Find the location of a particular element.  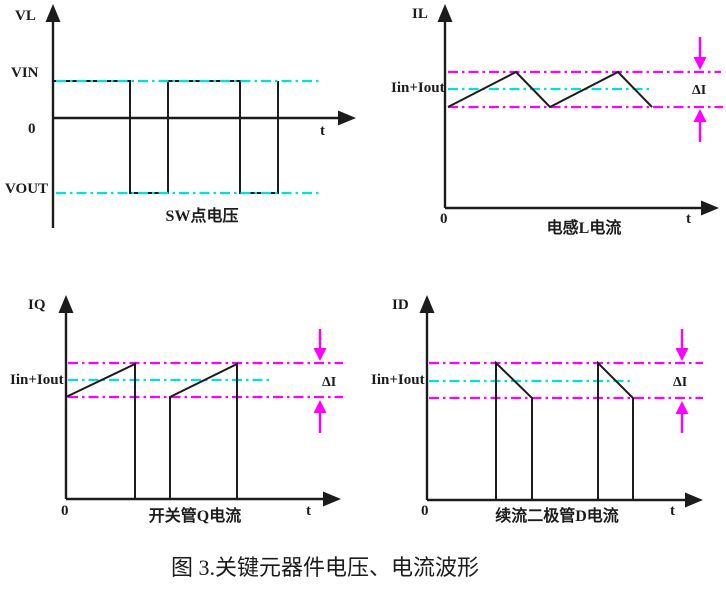

il-zero-label: 0 is located at coordinates (444, 219).